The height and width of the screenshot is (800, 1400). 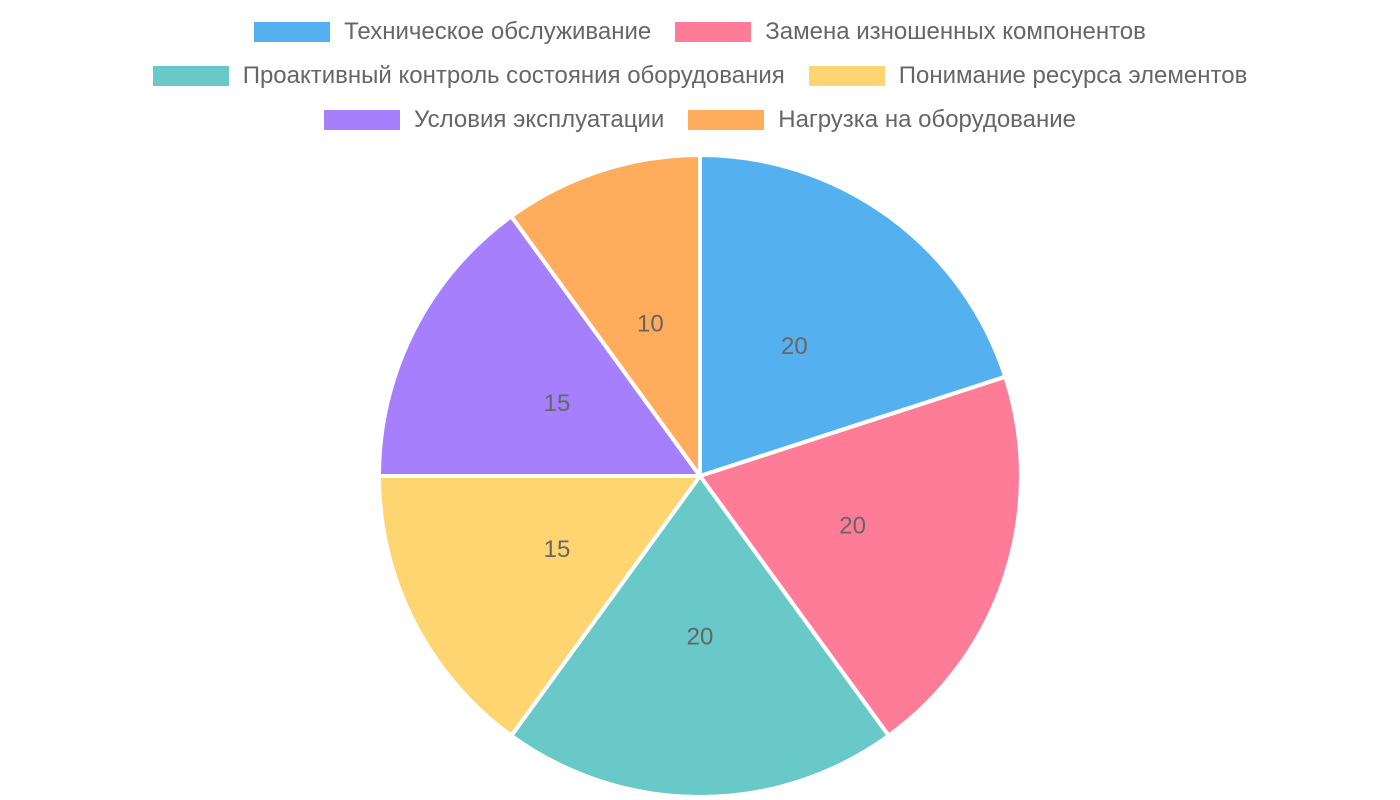 What do you see at coordinates (955, 31) in the screenshot?
I see `legend-label: Замена изношенных компонентов` at bounding box center [955, 31].